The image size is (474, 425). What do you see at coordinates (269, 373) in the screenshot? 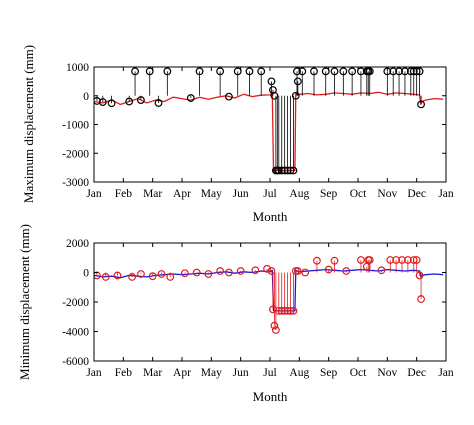
I see `min-displacement-x-tick-label: Jul` at bounding box center [269, 373].